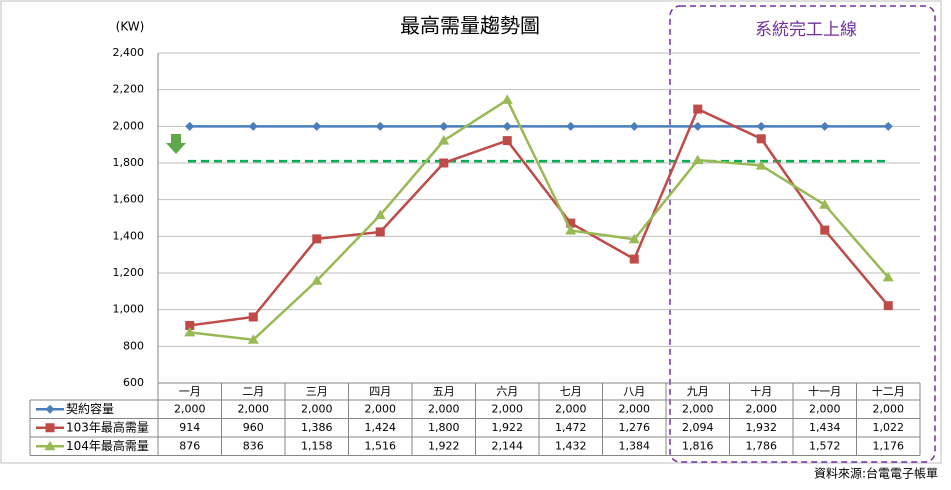  What do you see at coordinates (889, 427) in the screenshot?
I see `table-cell: 1,022` at bounding box center [889, 427].